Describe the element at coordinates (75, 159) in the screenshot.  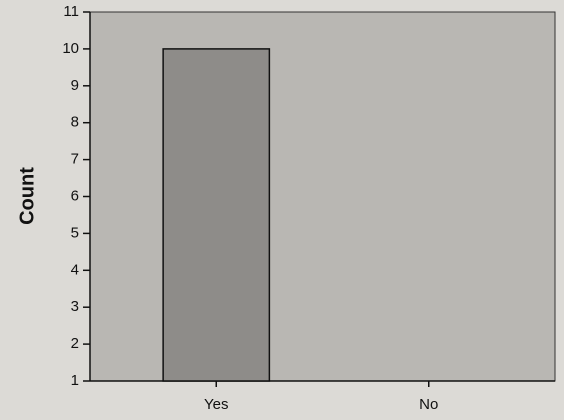
I see `y-tick-label: 7` at that location.